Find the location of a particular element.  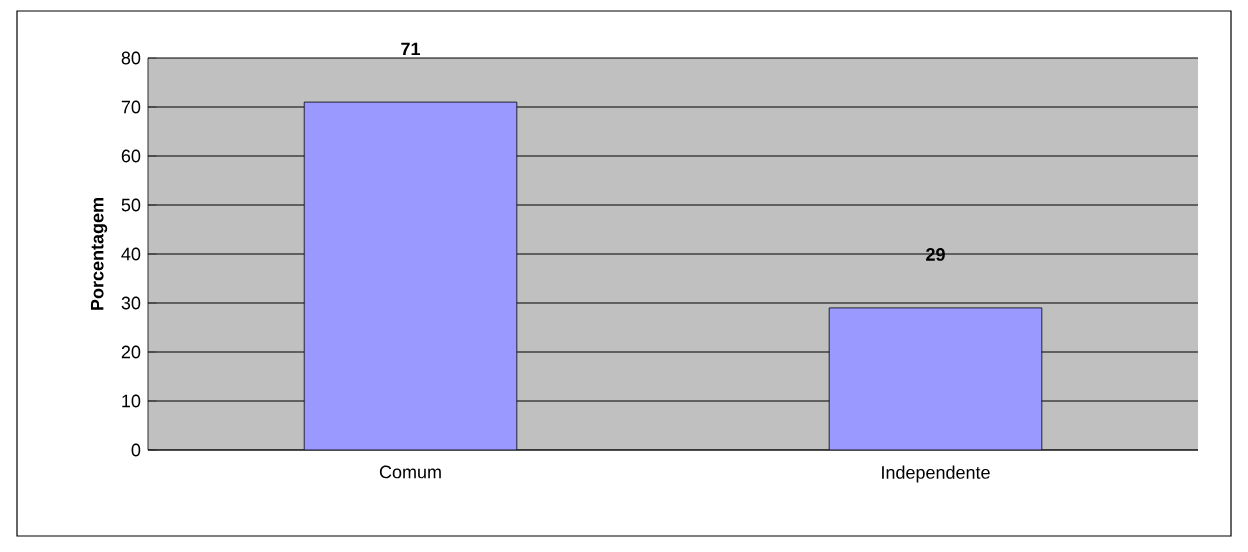

y-axis-title: Porcentagem is located at coordinates (99, 254).